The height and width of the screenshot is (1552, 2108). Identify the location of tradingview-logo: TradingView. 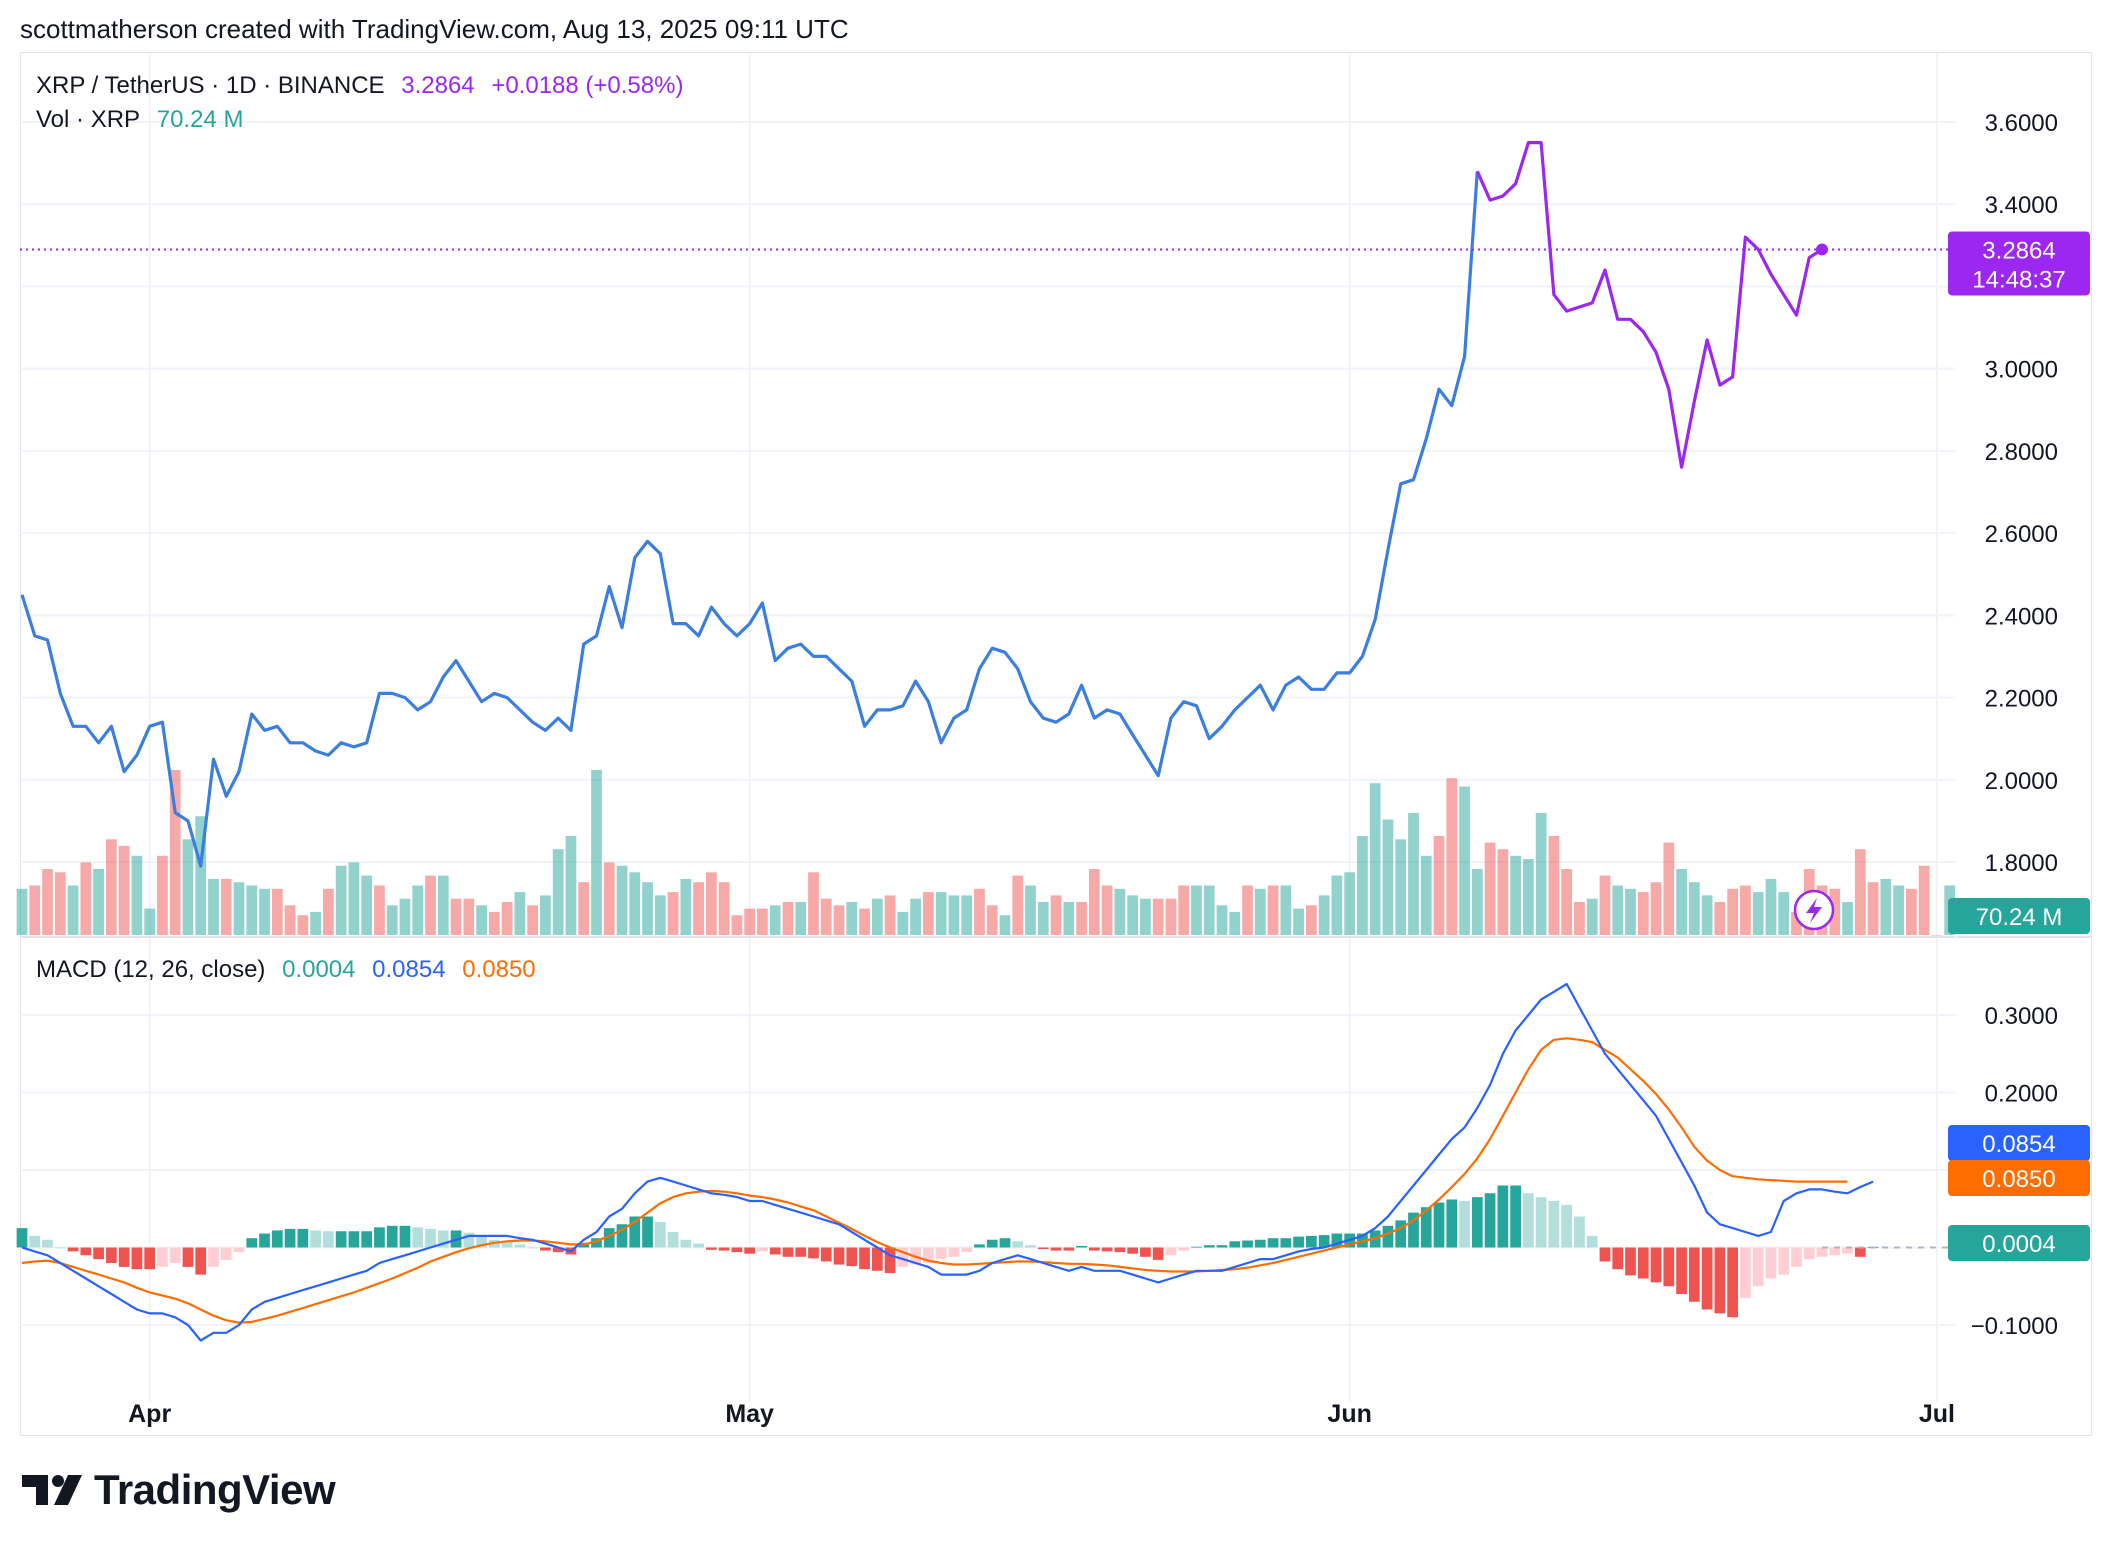
(179, 1490).